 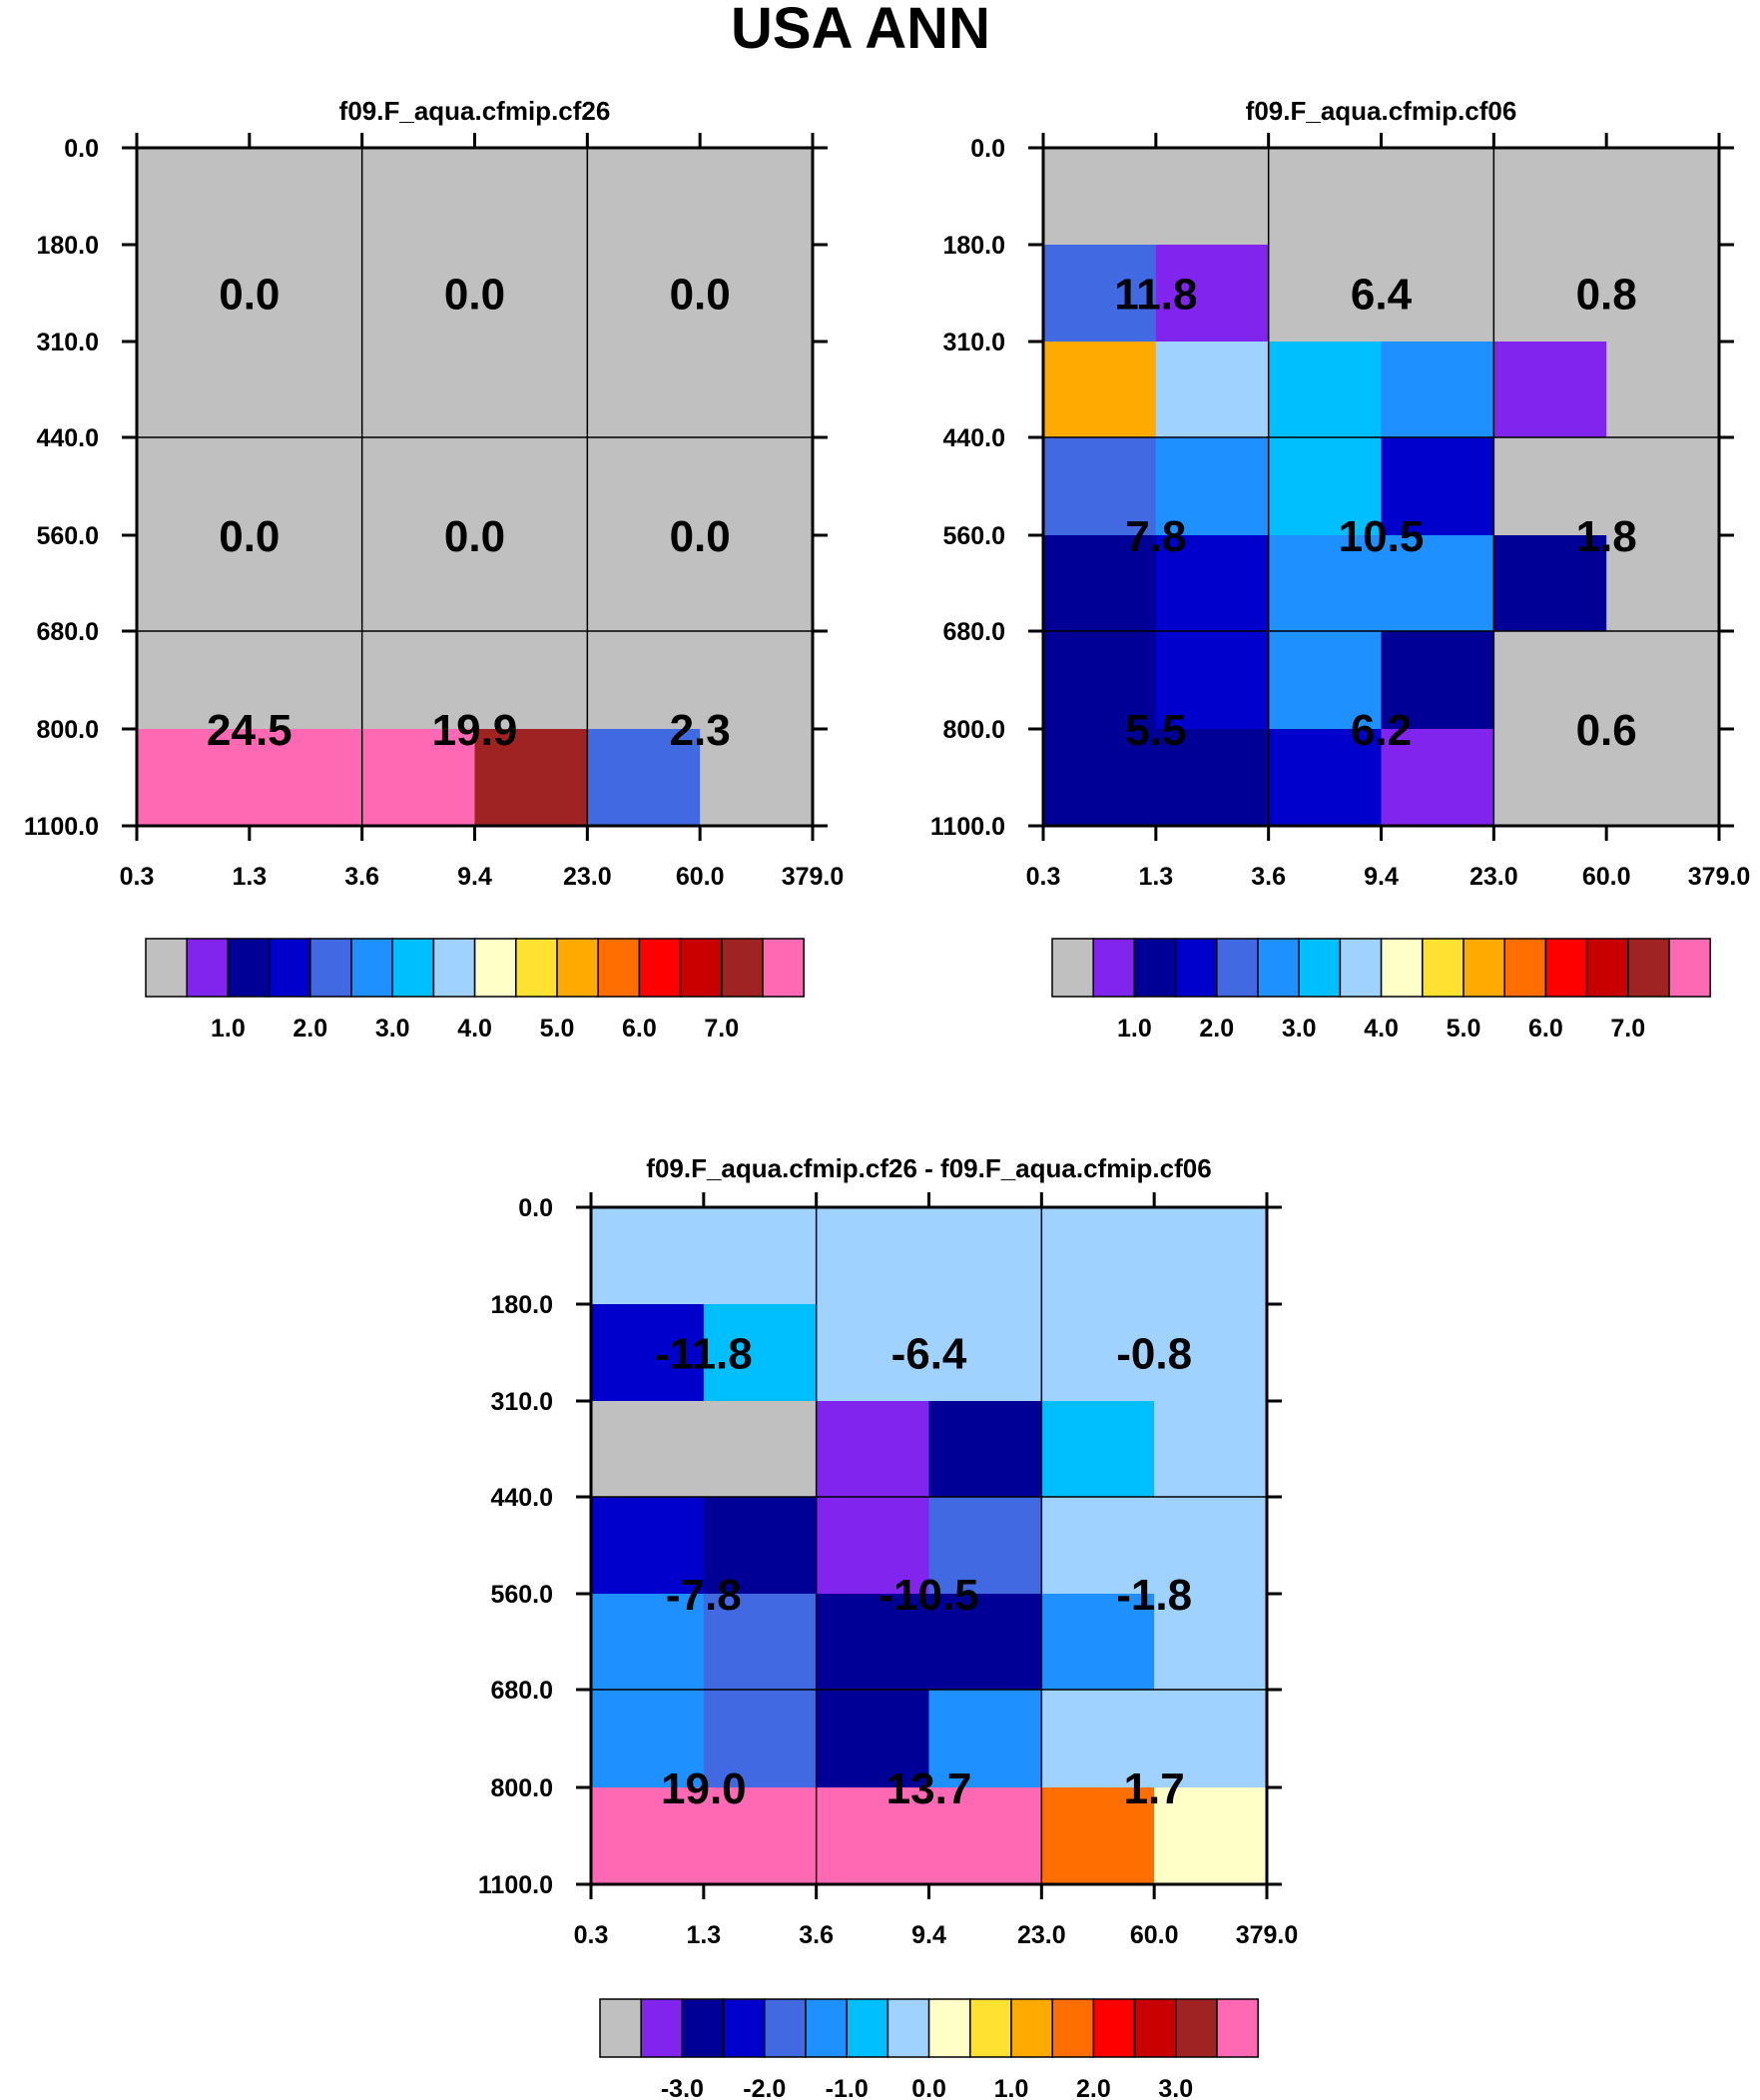 What do you see at coordinates (1134, 1029) in the screenshot?
I see `colorbar-label: 1.0` at bounding box center [1134, 1029].